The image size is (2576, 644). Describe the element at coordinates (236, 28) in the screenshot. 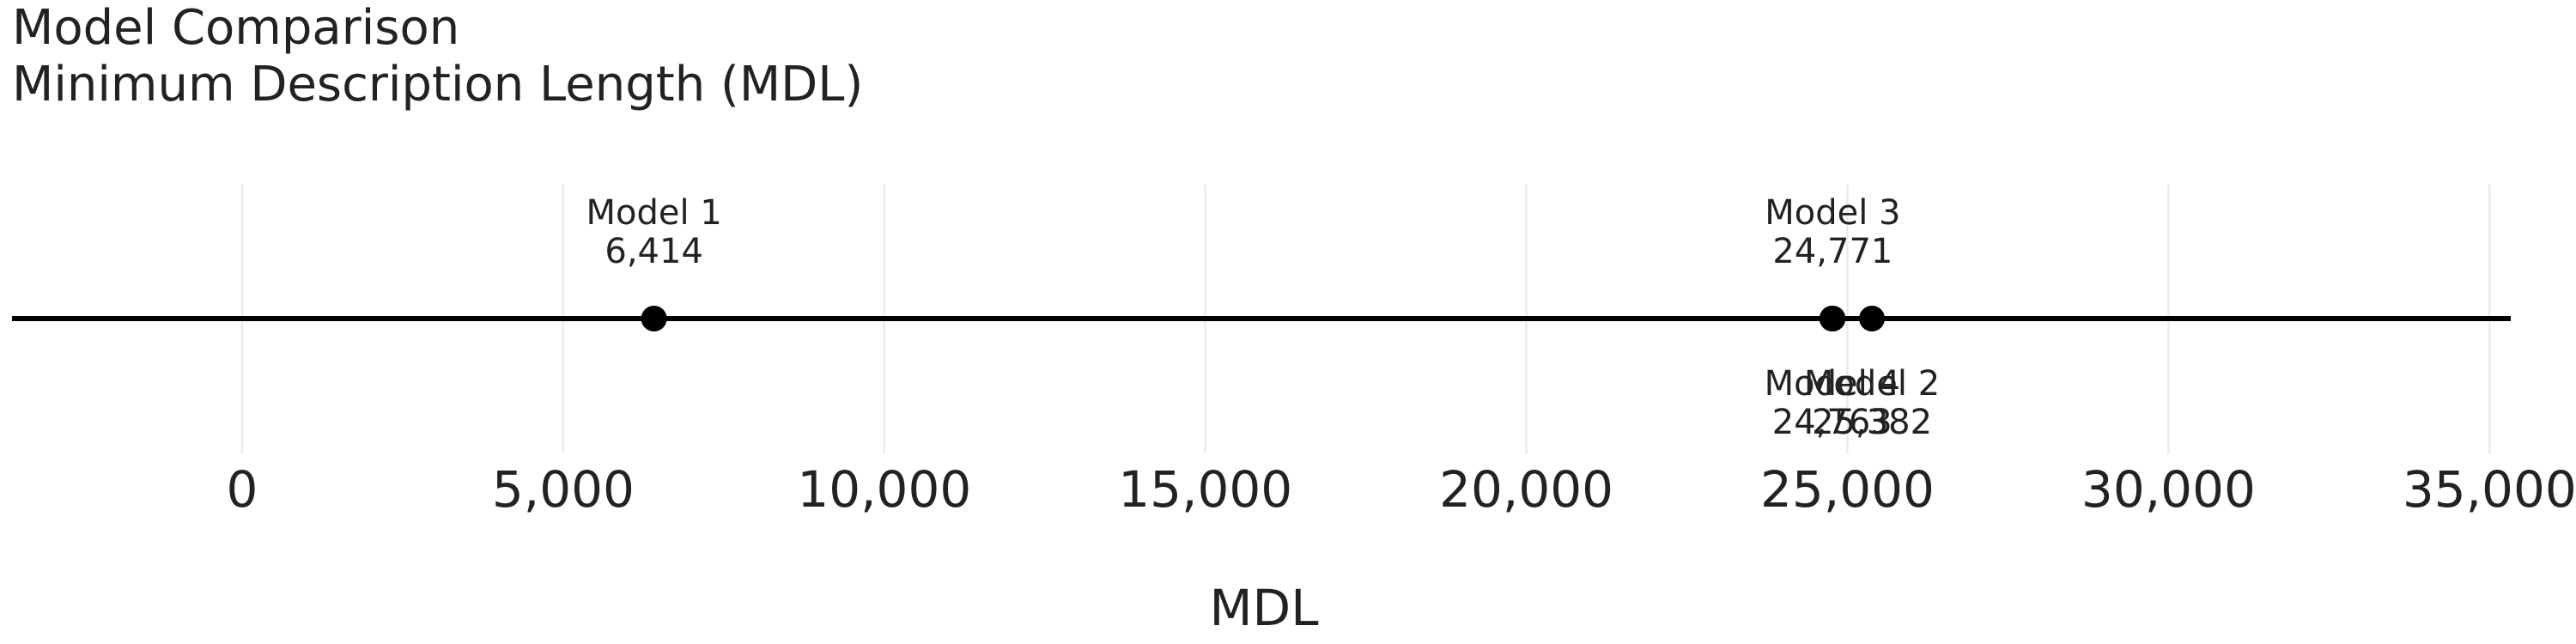

I see `chart-title-text: Model Comparison` at that location.